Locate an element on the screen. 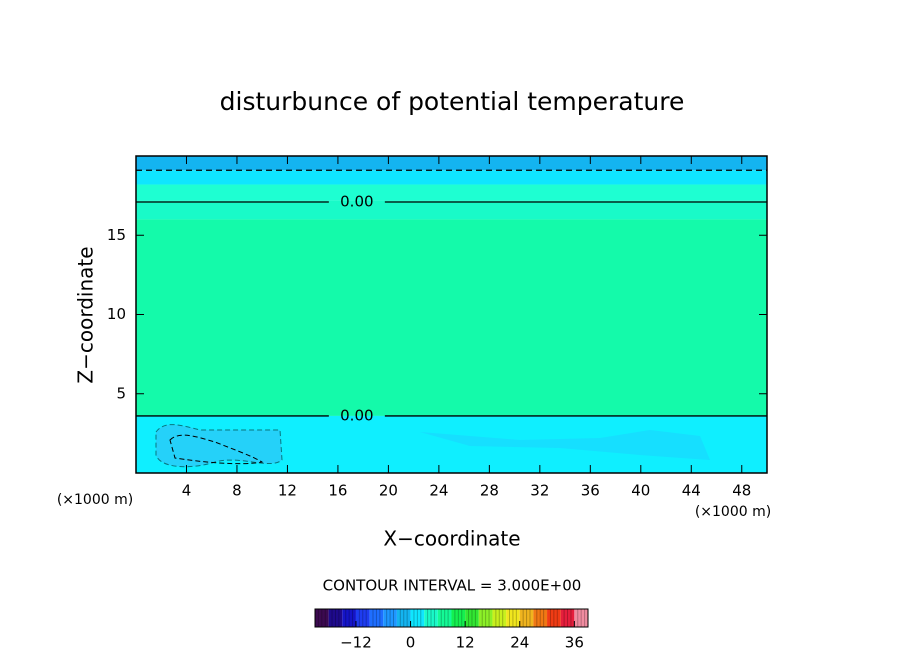 Image resolution: width=904 pixels, height=654 pixels. x-tick-label: 44 is located at coordinates (691, 491).